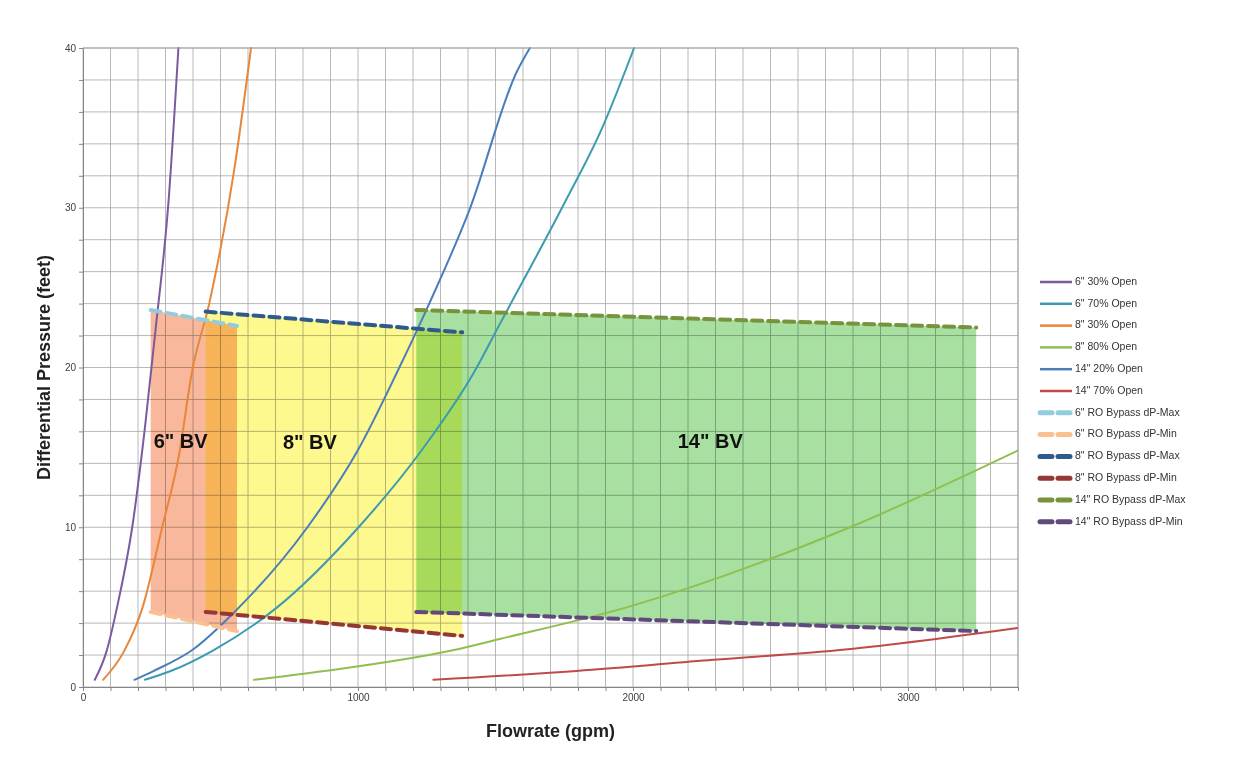 Image resolution: width=1243 pixels, height=757 pixels. Describe the element at coordinates (1126, 433) in the screenshot. I see `legend-label: 6" RO Bypass dP-Min` at that location.